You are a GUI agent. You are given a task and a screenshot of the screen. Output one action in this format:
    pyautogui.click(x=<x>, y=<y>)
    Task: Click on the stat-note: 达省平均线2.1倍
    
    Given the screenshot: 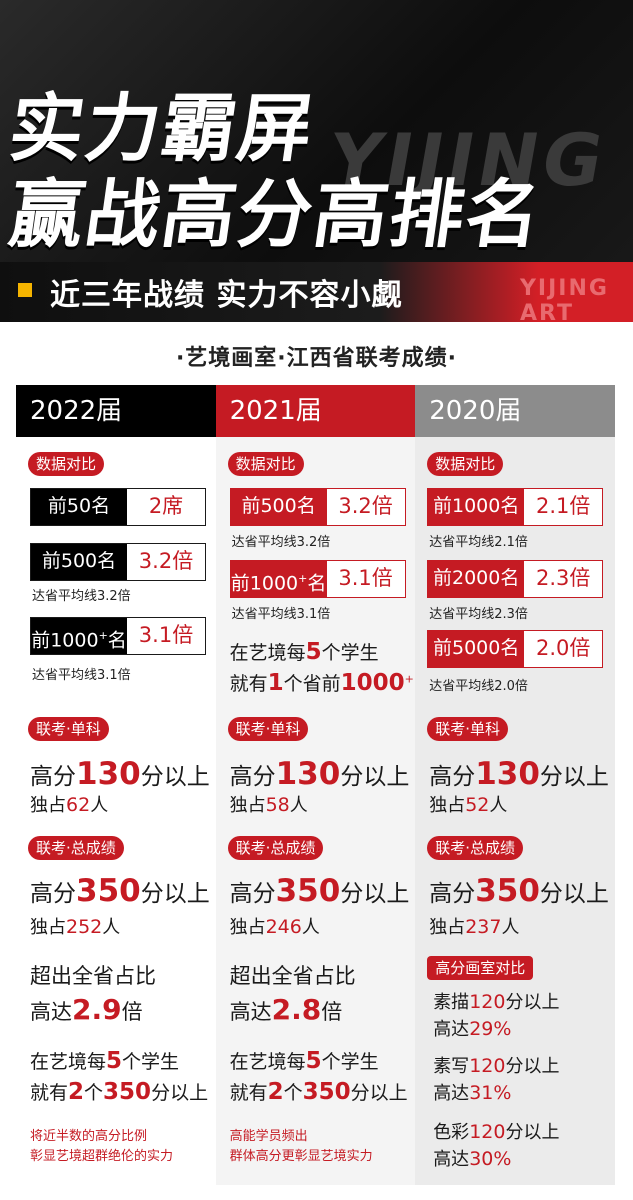 What is the action you would take?
    pyautogui.click(x=478, y=542)
    